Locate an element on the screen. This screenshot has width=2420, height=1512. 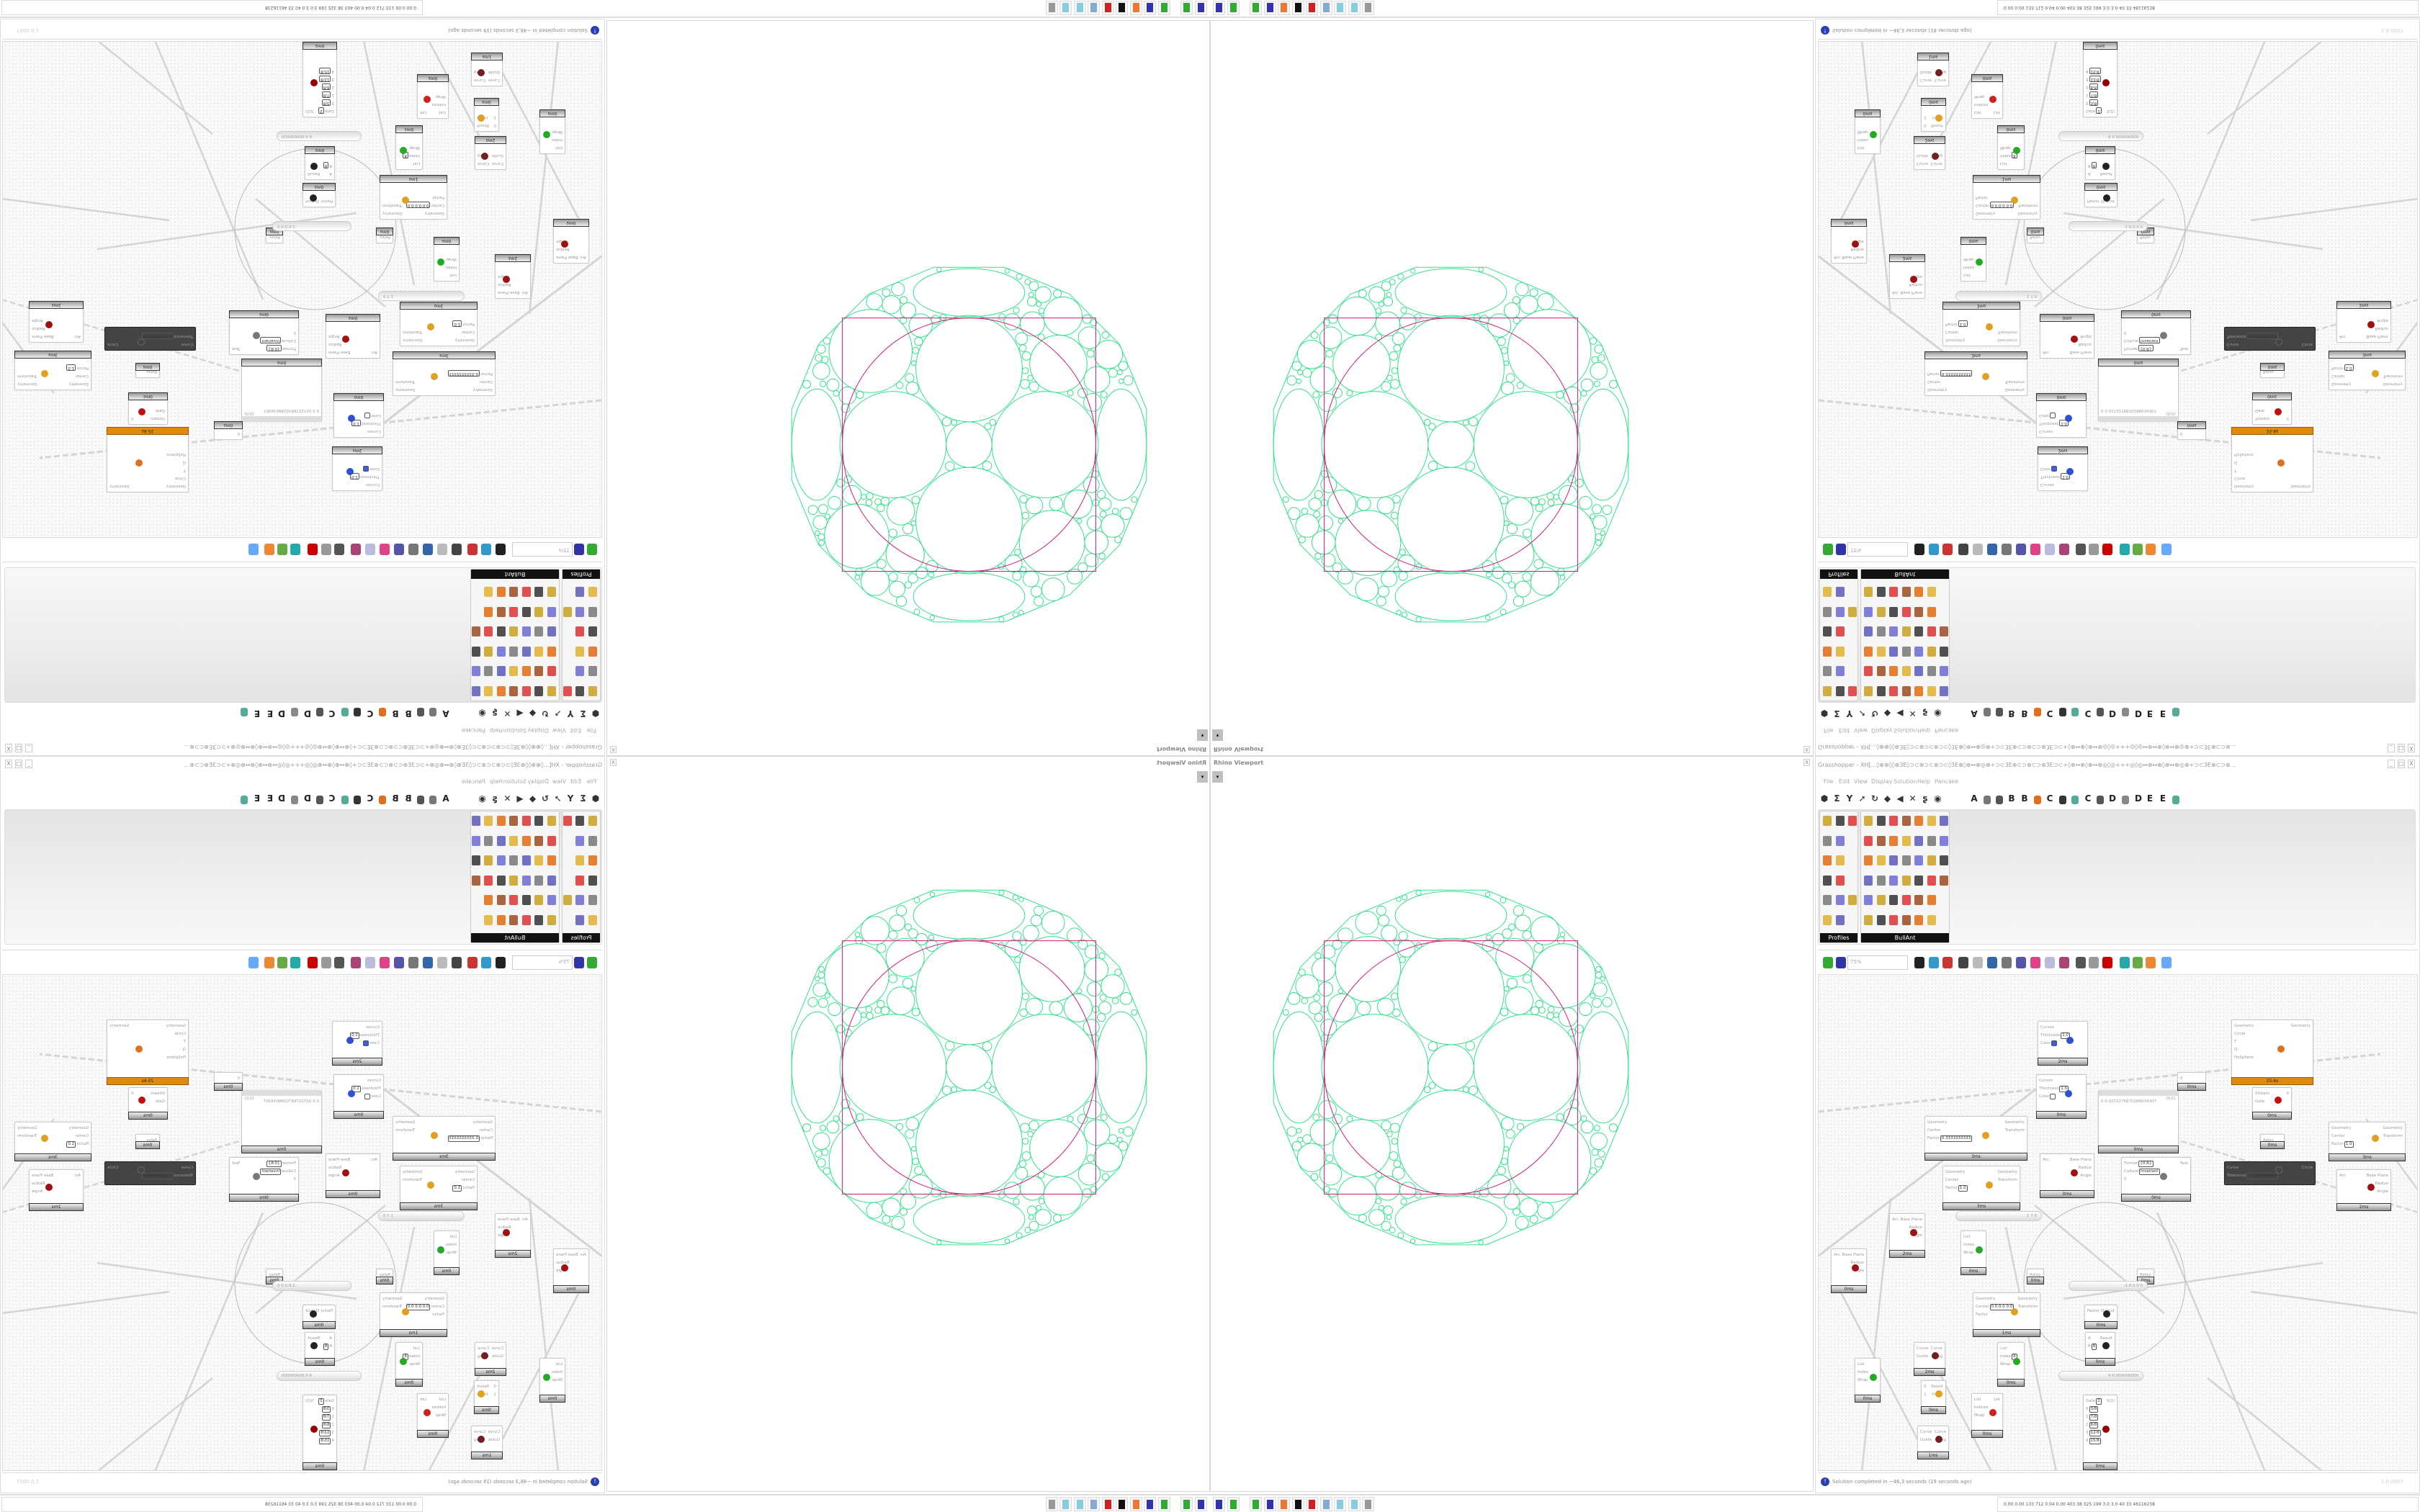
menu-pancake: Pancake is located at coordinates (1947, 781).